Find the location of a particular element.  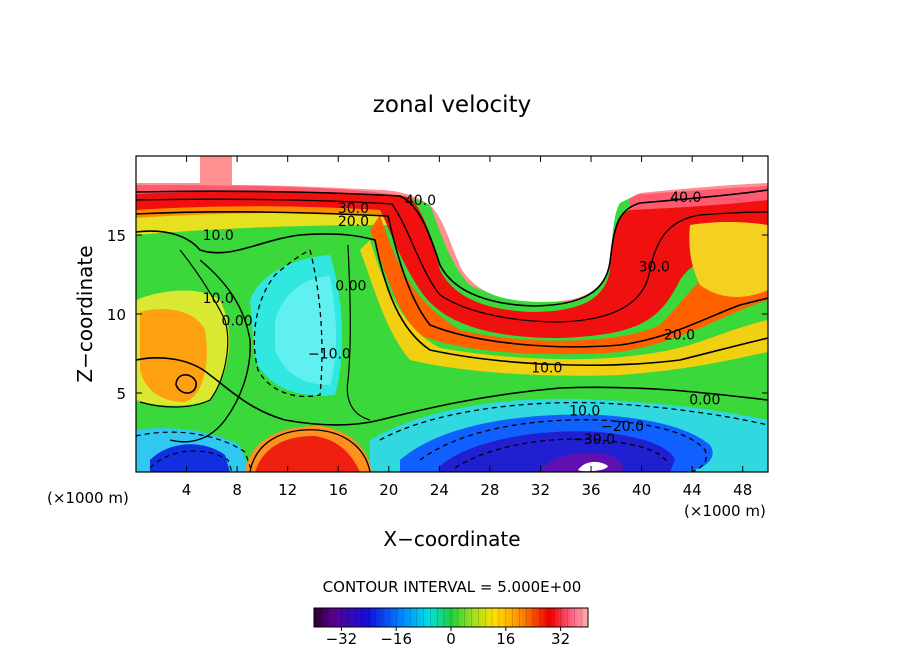

contour-10-left is located at coordinates (184, 328).